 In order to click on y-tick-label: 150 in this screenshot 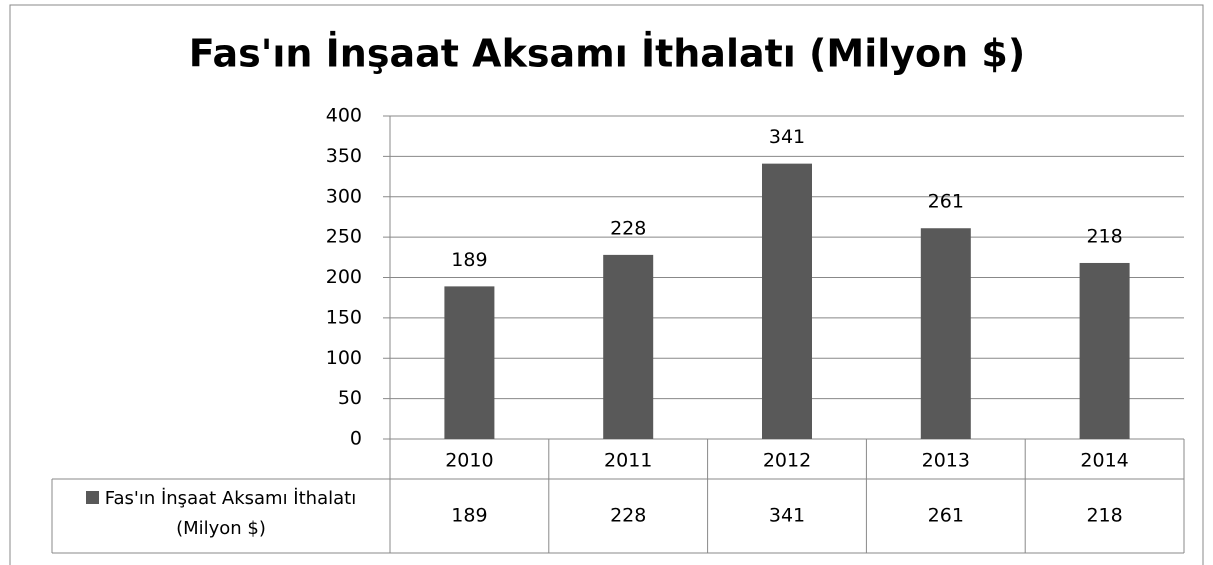, I will do `click(344, 317)`.